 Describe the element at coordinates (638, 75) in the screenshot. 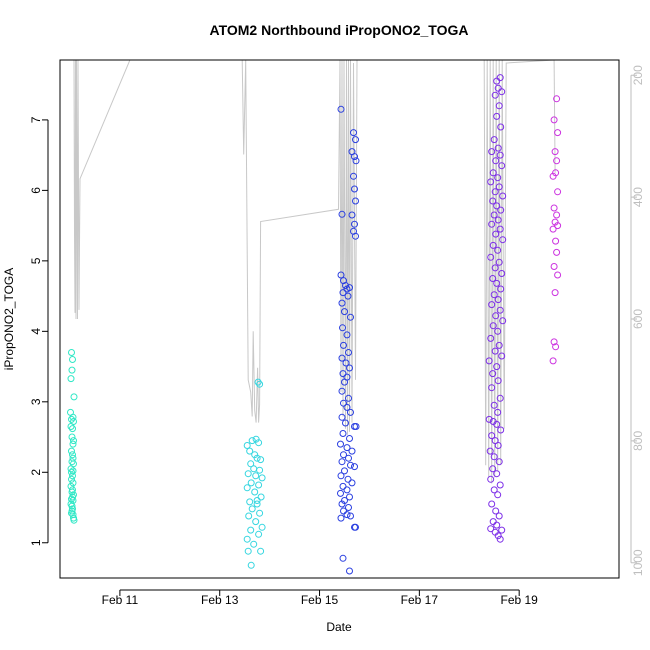

I see `right-tick-label: 200` at that location.